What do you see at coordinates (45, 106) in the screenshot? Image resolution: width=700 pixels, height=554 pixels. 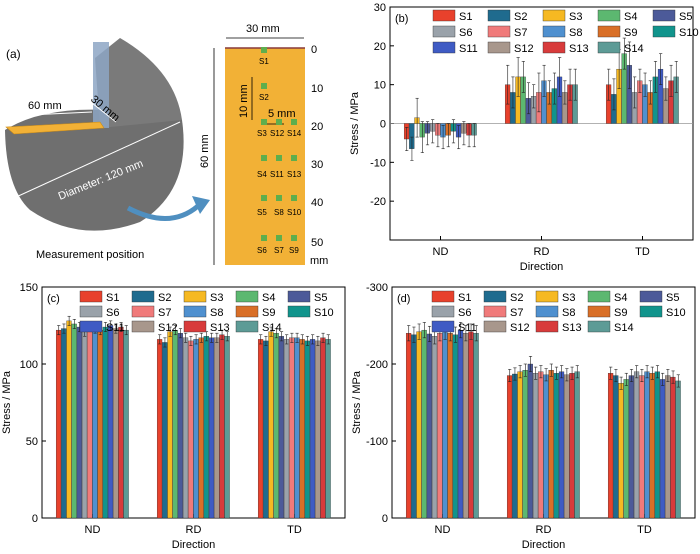 I see `dim-60-text: 60 mm` at bounding box center [45, 106].